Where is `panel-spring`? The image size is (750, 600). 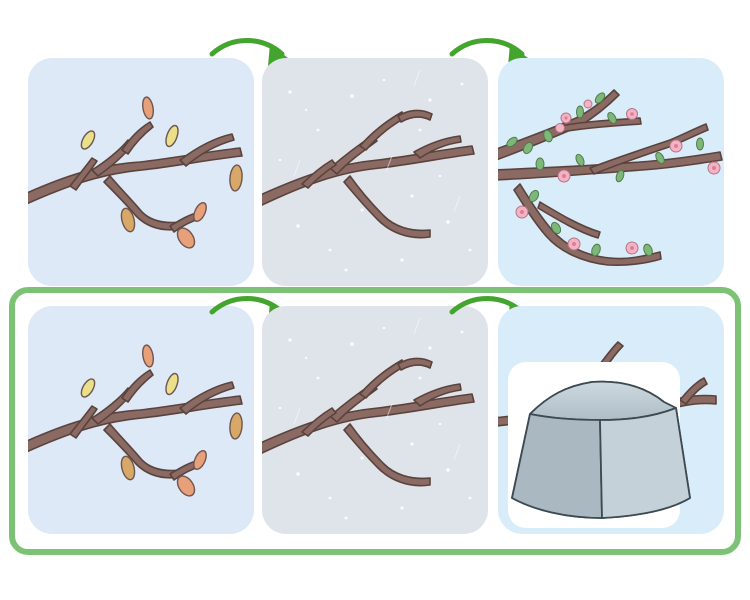 panel-spring is located at coordinates (611, 172).